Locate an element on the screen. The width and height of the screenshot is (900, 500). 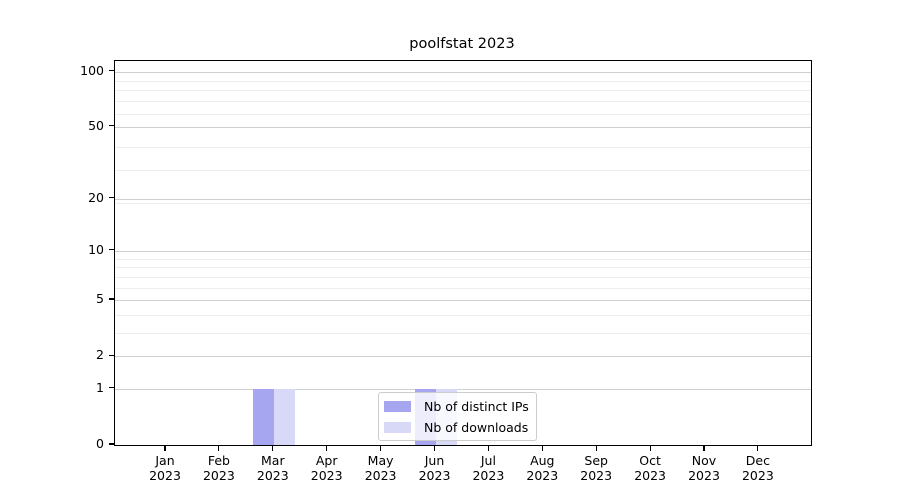
y-tick-label: 0 is located at coordinates (100, 443).